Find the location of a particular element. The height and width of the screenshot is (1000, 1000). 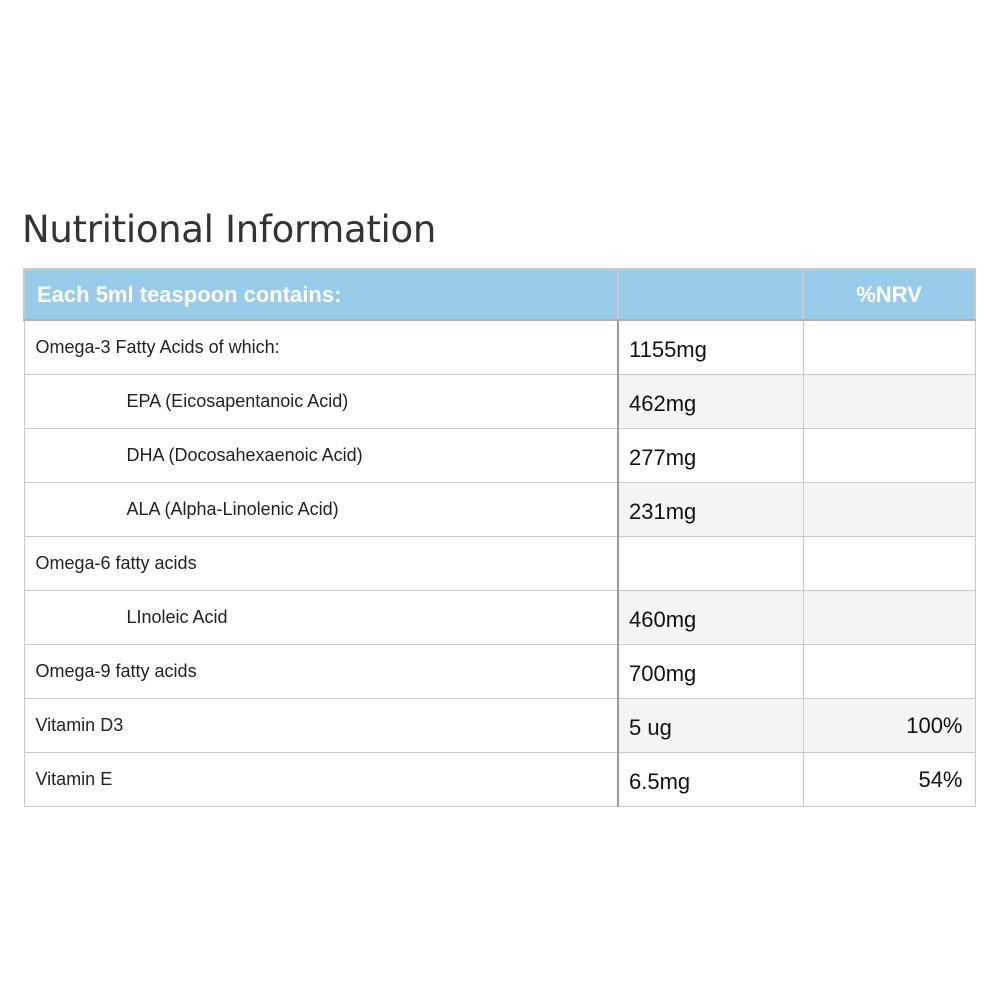

table-header-row: Each 5ml teaspoon contains: %NRV is located at coordinates (499, 294).